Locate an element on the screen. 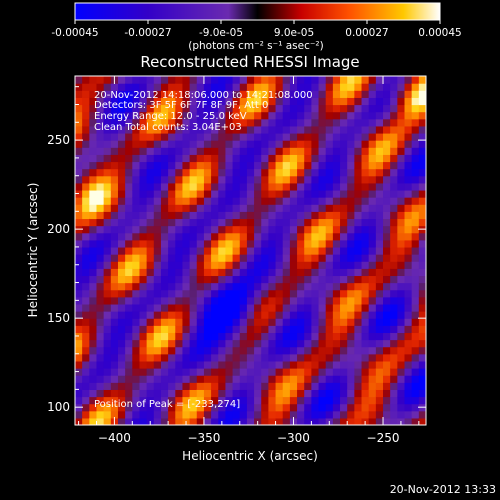  x-axis-label: Heliocentric X (arcsec) is located at coordinates (250, 456).